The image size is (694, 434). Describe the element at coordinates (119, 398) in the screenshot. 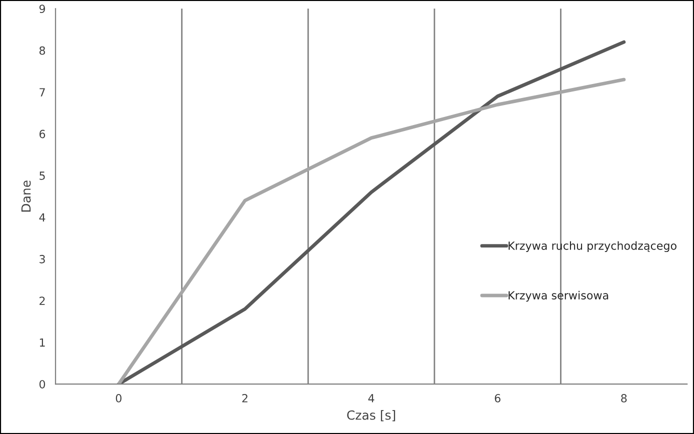

I see `x-tick-label: 0` at that location.